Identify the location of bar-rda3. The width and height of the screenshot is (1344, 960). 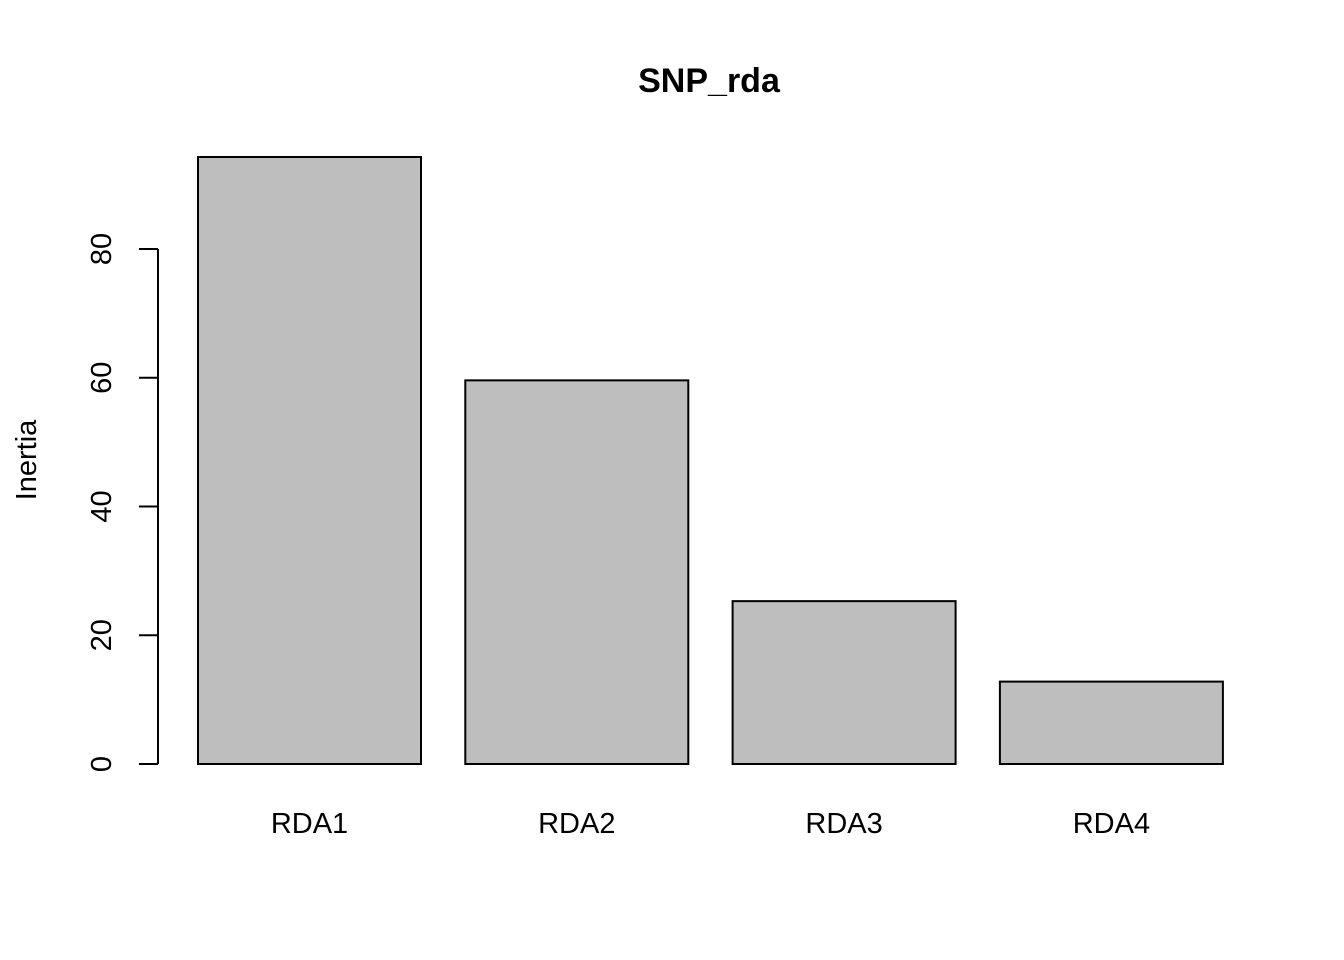
(844, 683).